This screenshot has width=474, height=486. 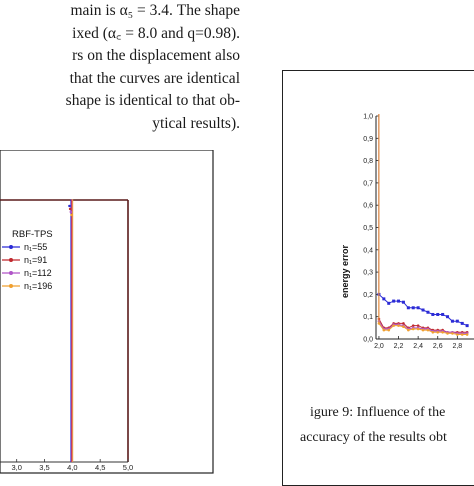 What do you see at coordinates (368, 317) in the screenshot?
I see `y-tick-label: 0,1` at bounding box center [368, 317].